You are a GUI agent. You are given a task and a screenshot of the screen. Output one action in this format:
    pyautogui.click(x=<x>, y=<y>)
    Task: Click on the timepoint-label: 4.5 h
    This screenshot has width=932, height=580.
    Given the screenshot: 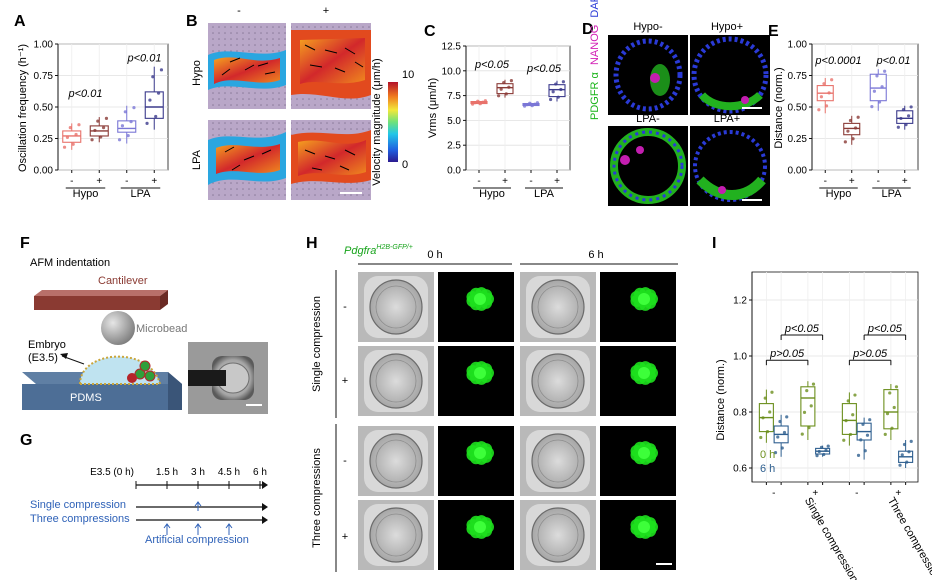 What is the action you would take?
    pyautogui.click(x=229, y=472)
    